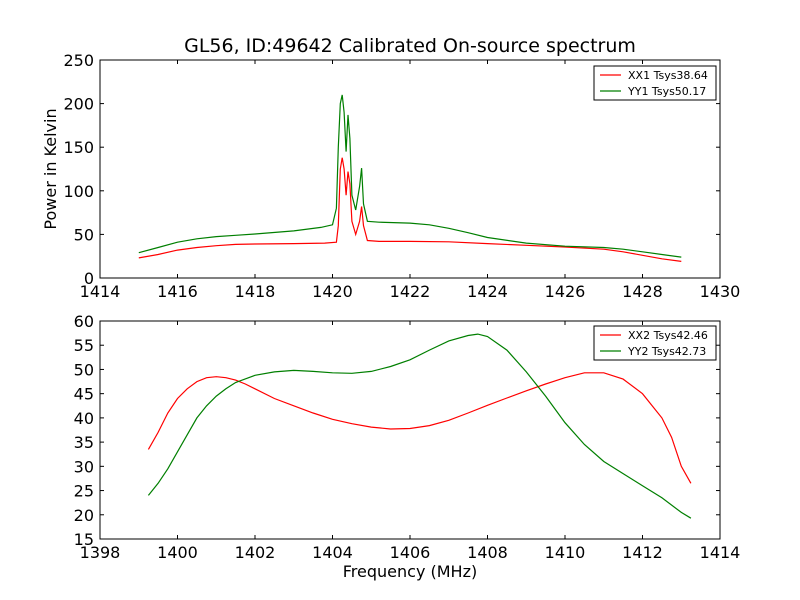 This screenshot has height=600, width=800. I want to click on y-tick-label: 20, so click(84, 515).